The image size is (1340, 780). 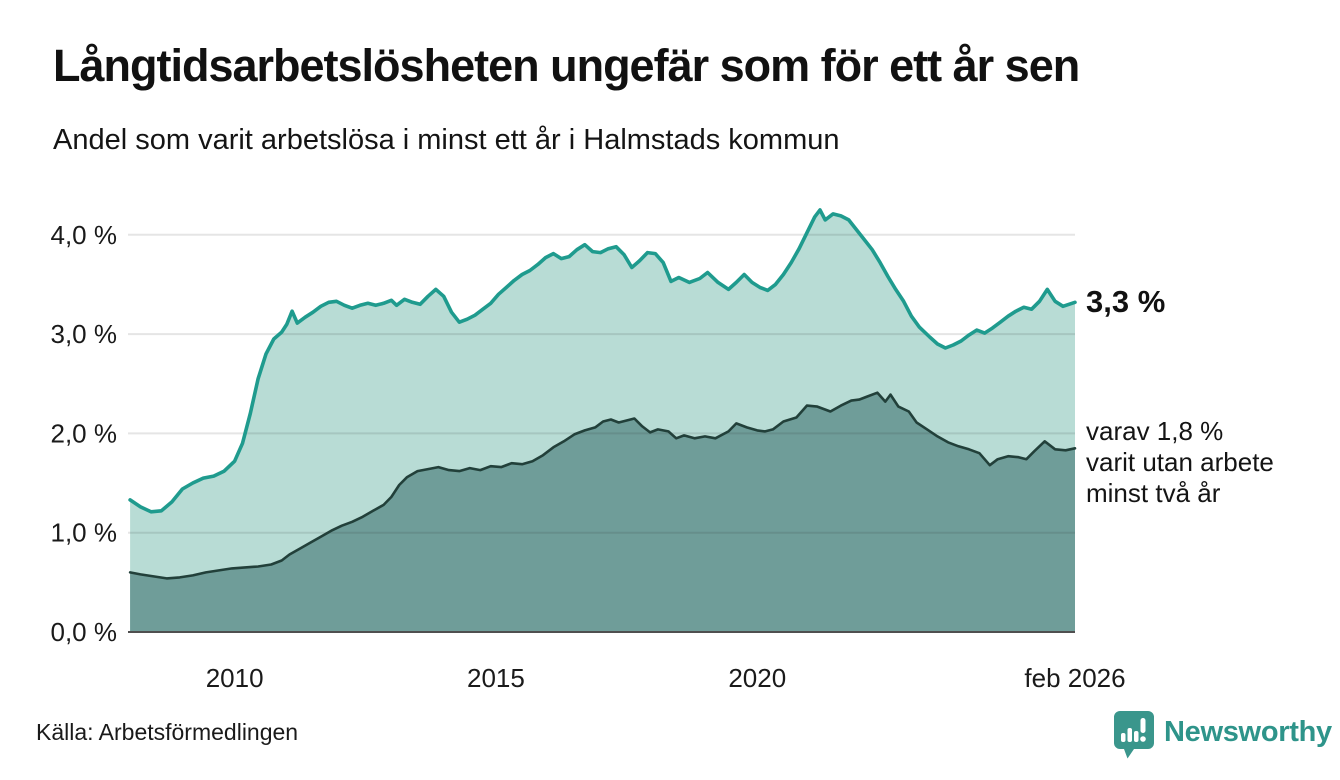 I want to click on latest-total-label: 3,3 %, so click(x=1126, y=301).